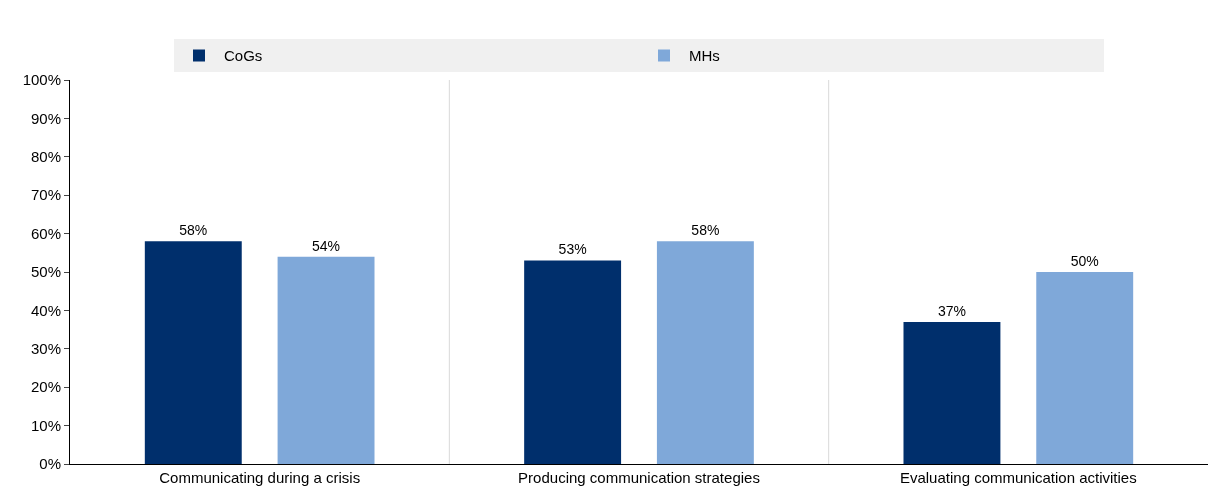 This screenshot has width=1213, height=492. Describe the element at coordinates (260, 477) in the screenshot. I see `x-tick-label: Communicating during a crisis` at that location.